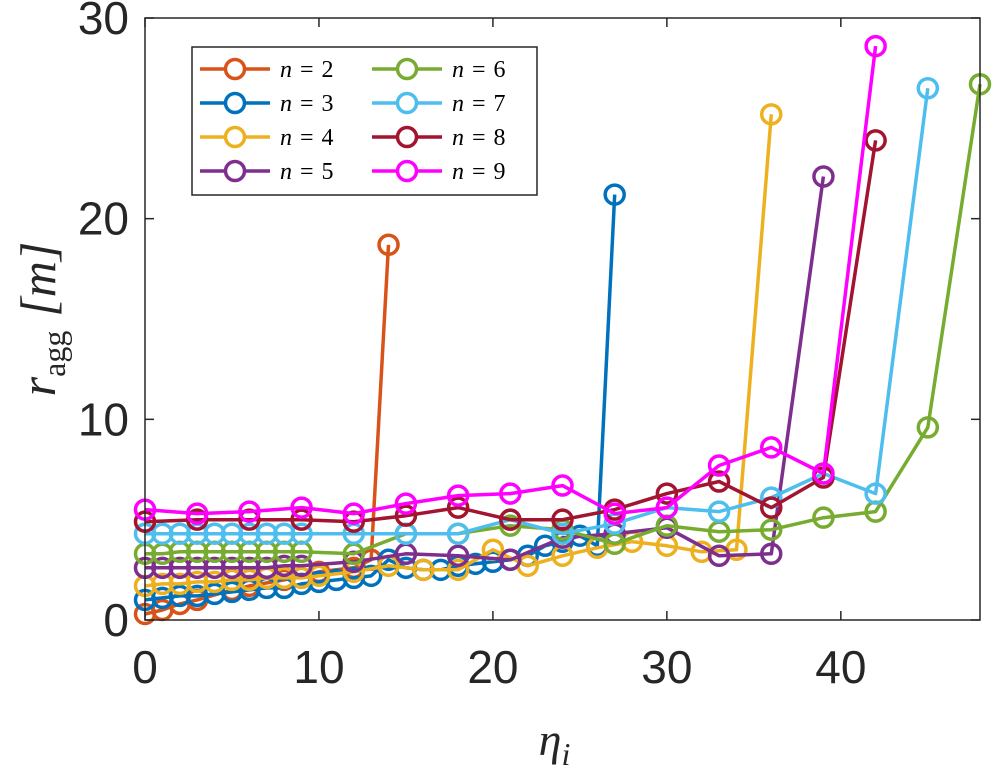  What do you see at coordinates (439, 138) in the screenshot?
I see `legend-entry: n = 8` at bounding box center [439, 138].